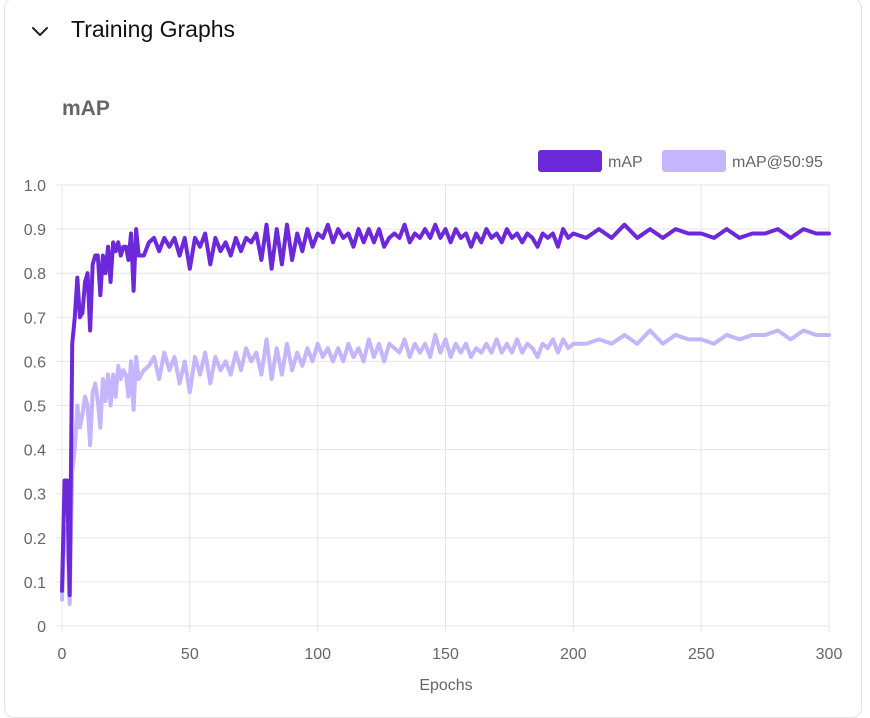  What do you see at coordinates (35, 539) in the screenshot?
I see `y-tick-label: 0.2` at bounding box center [35, 539].